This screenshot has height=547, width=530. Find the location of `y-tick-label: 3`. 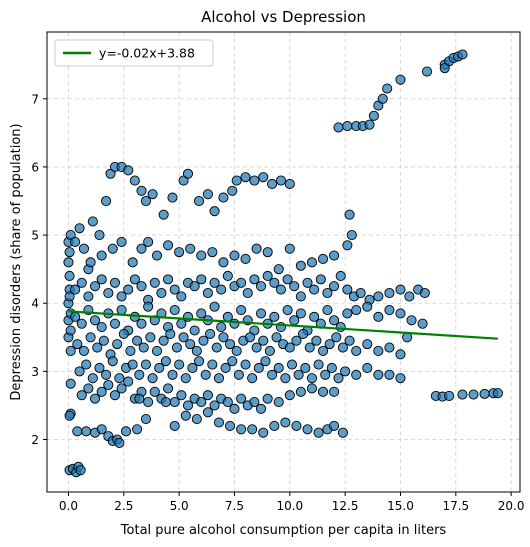

y-tick-label: 3 is located at coordinates (35, 372).